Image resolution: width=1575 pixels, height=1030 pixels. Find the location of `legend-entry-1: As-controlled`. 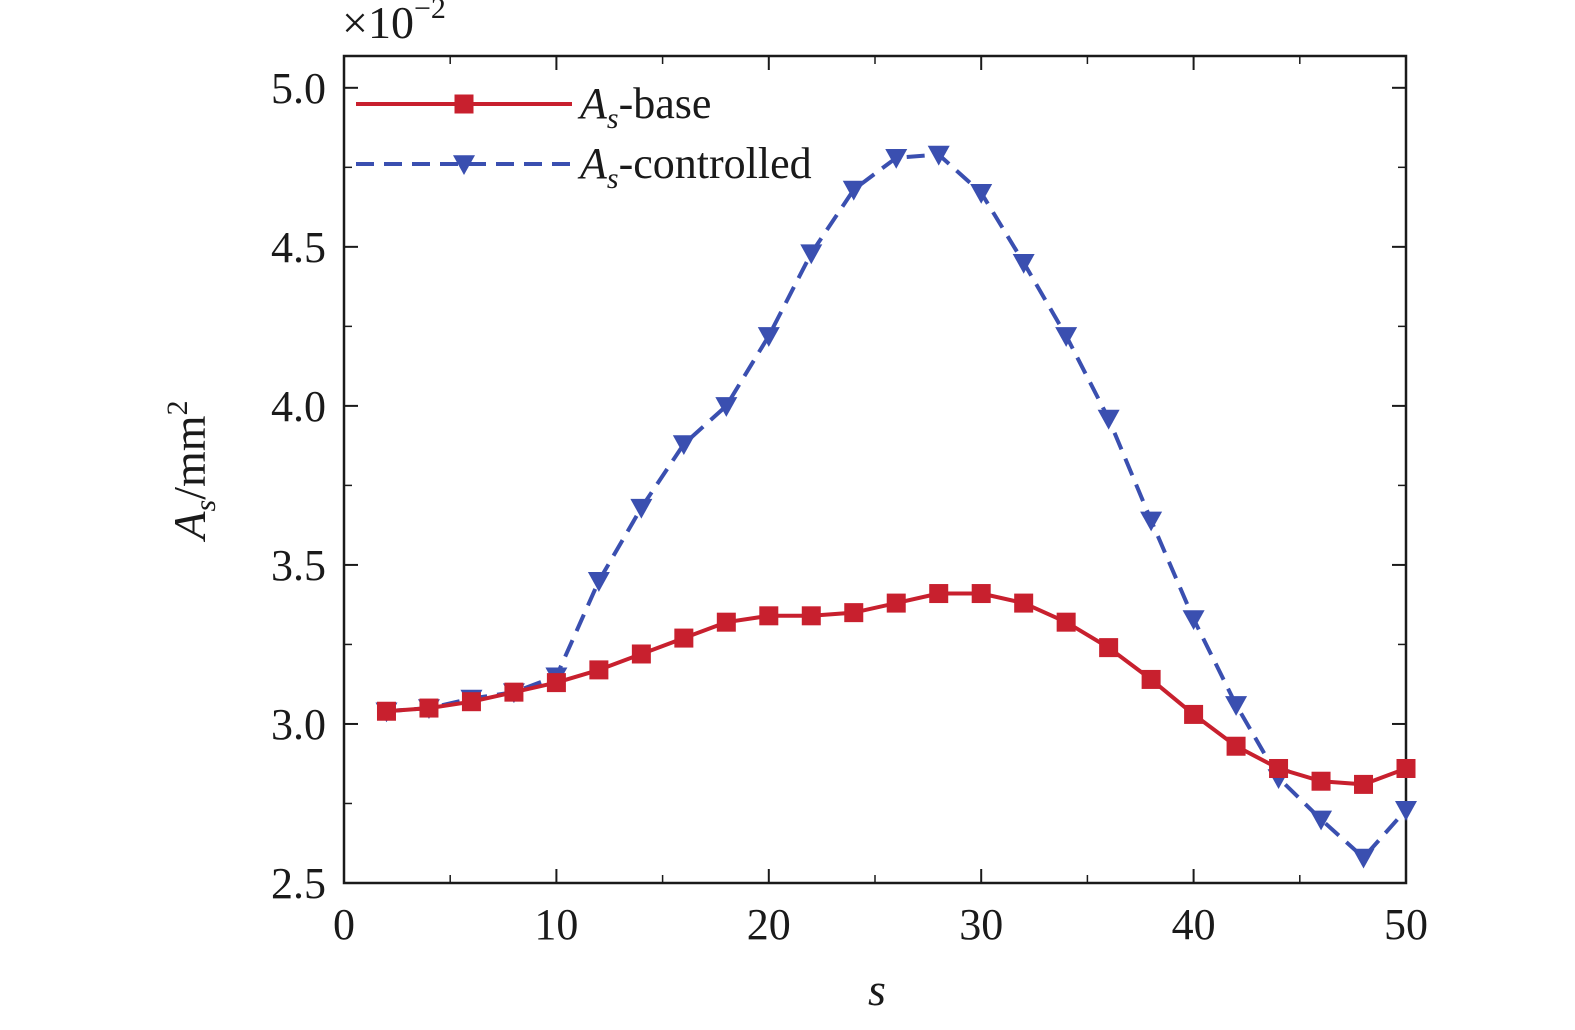

legend-entry-1: As-controlled is located at coordinates (584, 167).